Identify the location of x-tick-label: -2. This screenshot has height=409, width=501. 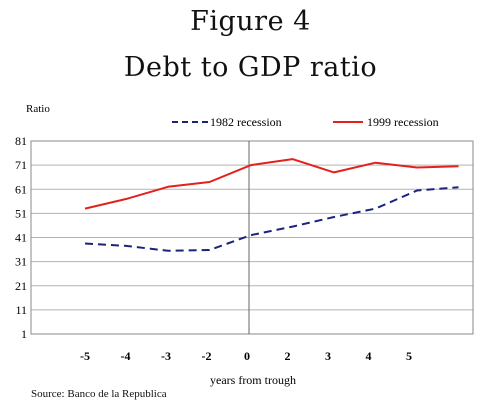
(207, 356).